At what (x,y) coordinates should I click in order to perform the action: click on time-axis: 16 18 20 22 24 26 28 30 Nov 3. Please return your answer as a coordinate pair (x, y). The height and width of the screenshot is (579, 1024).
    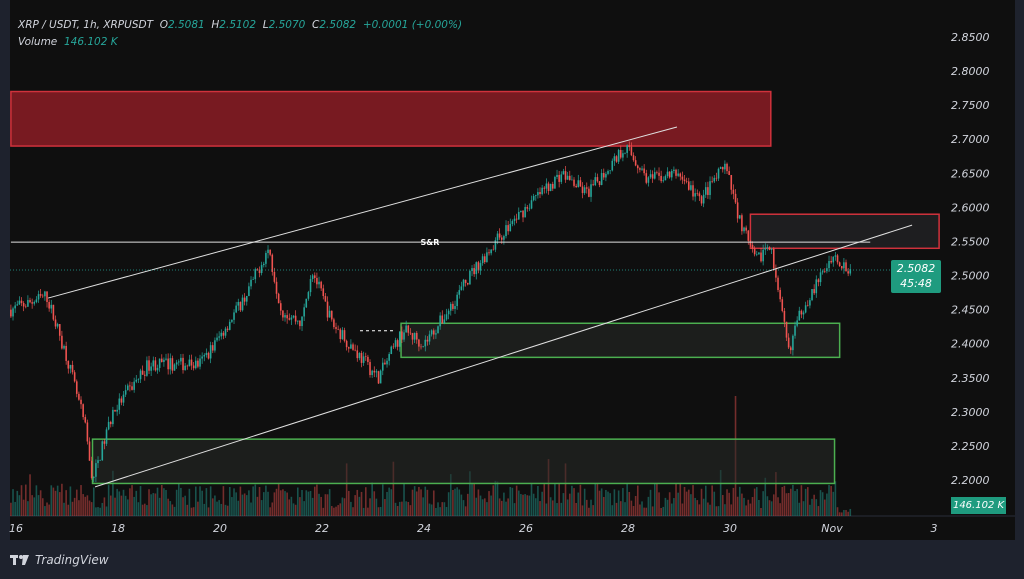
    Looking at the image, I should click on (473, 528).